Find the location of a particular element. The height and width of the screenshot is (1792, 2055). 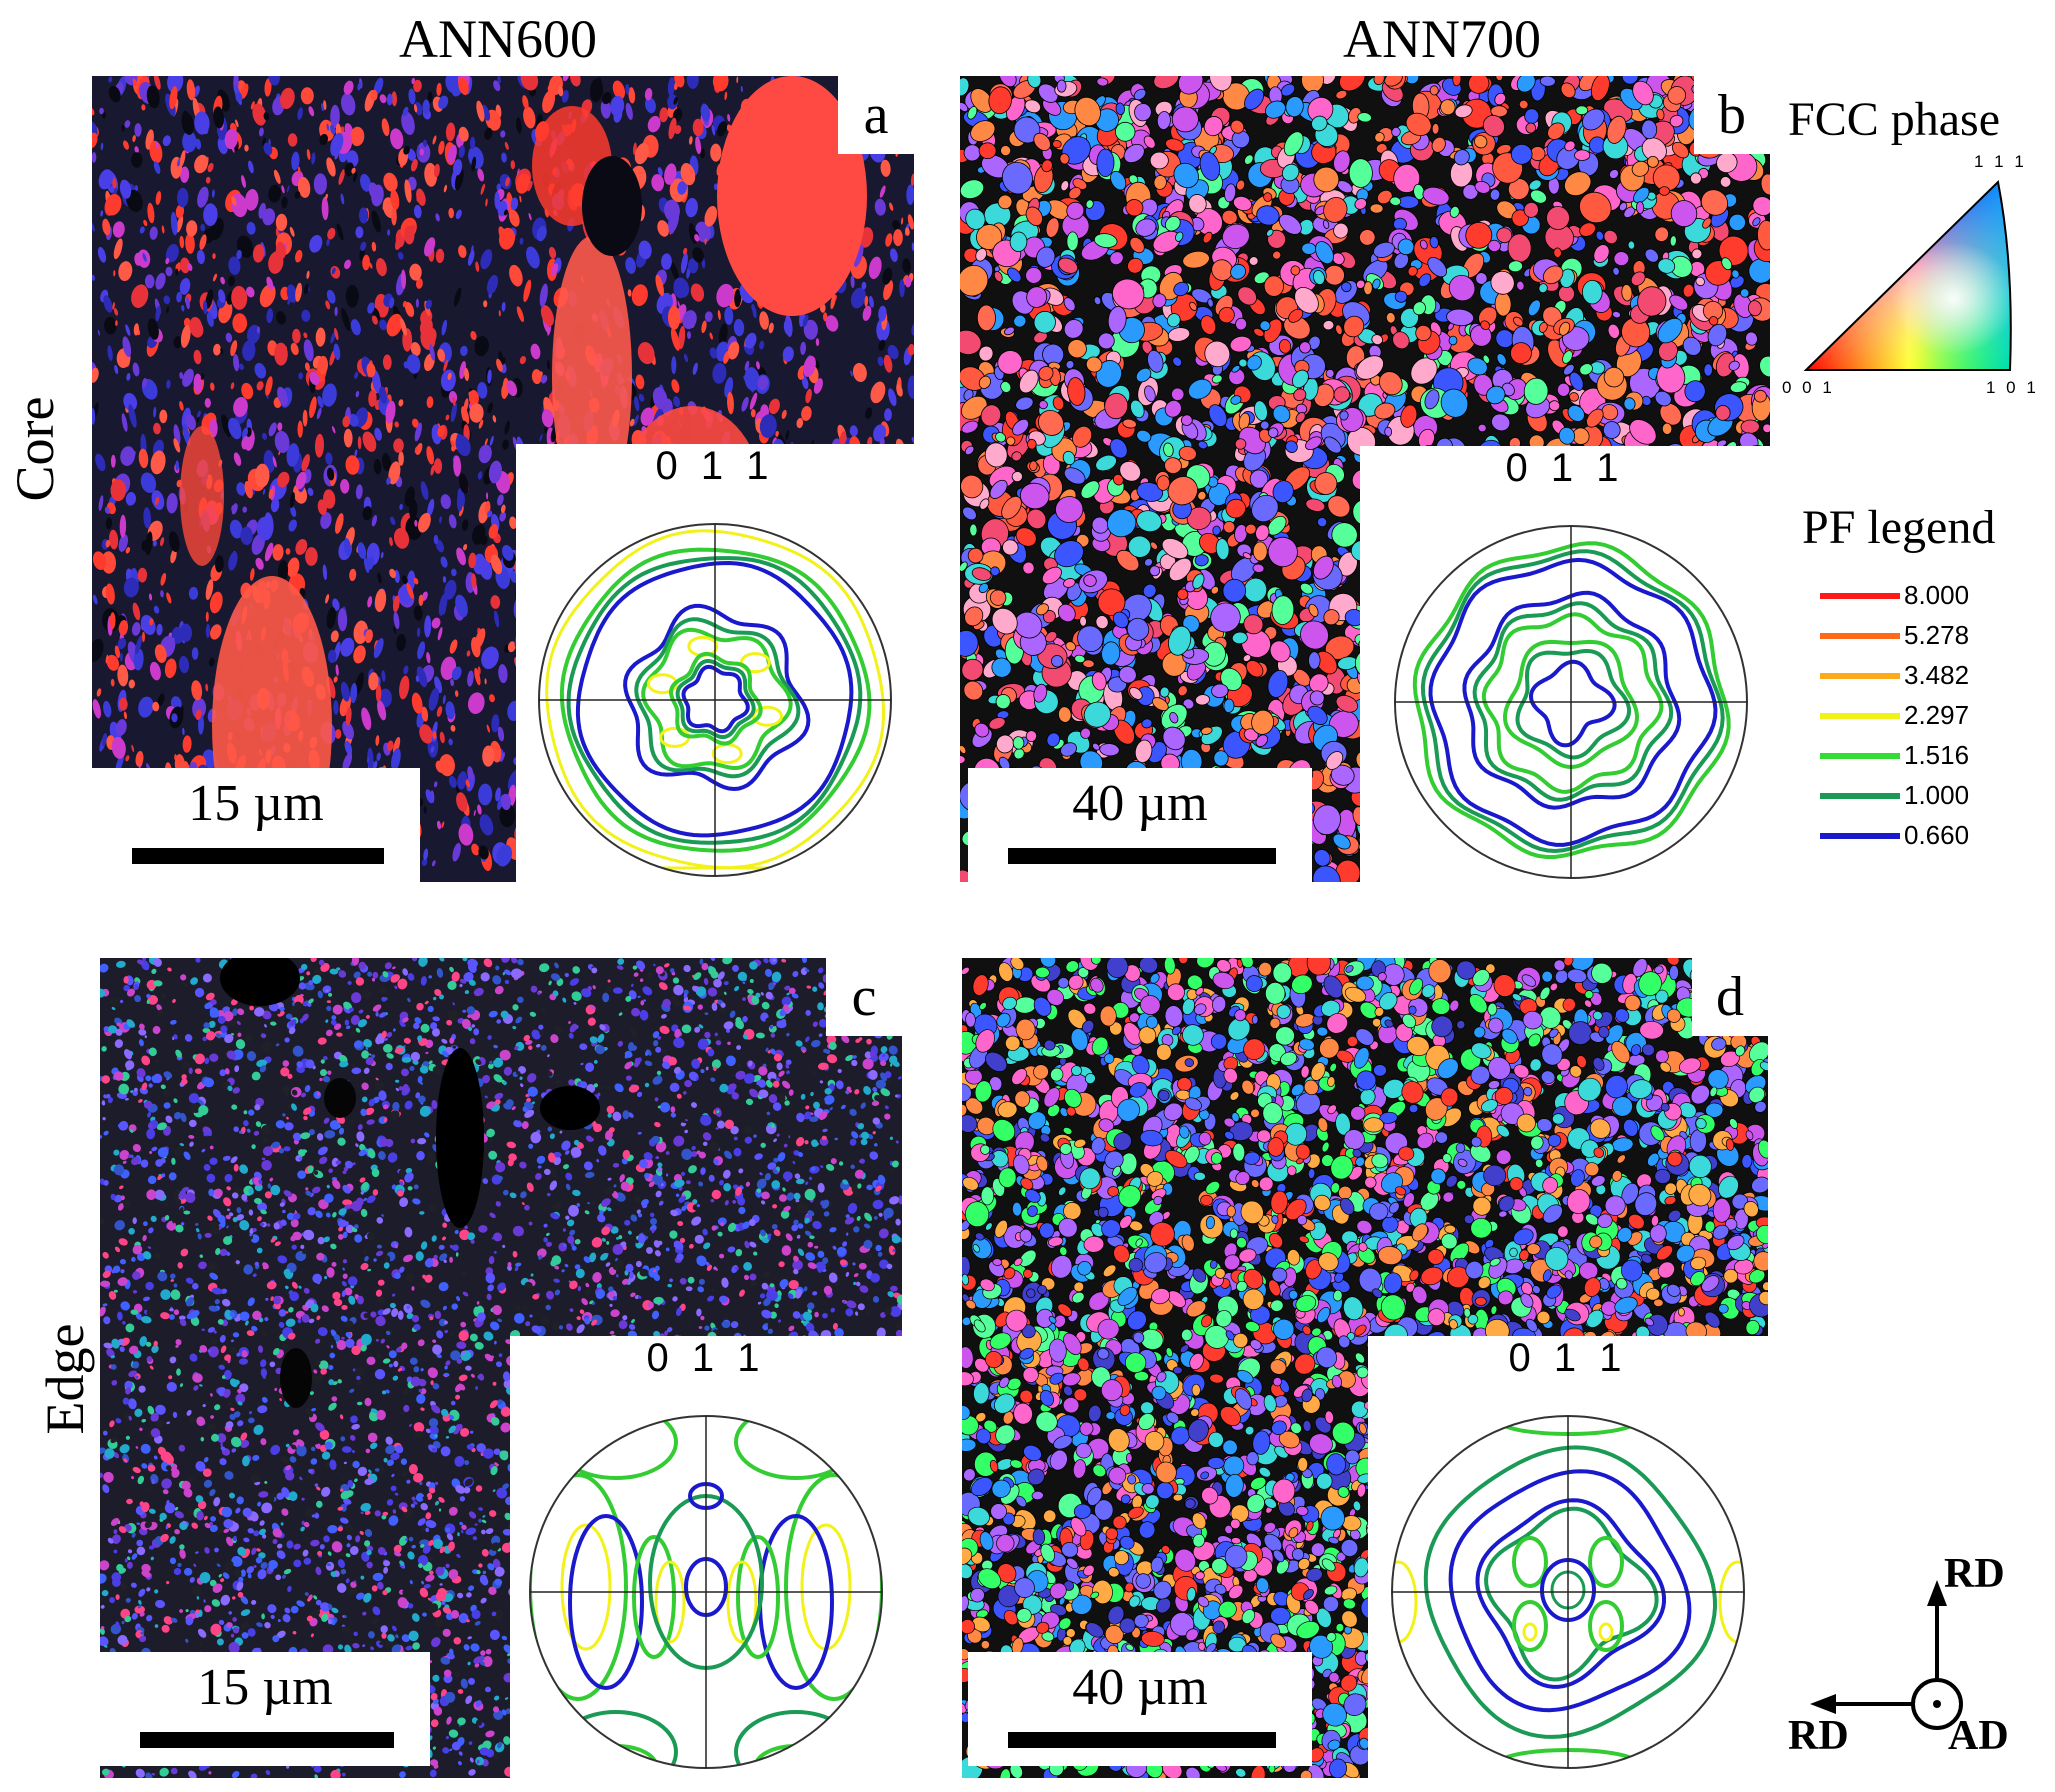

ipf-key-title: FCC phase is located at coordinates (1894, 119).